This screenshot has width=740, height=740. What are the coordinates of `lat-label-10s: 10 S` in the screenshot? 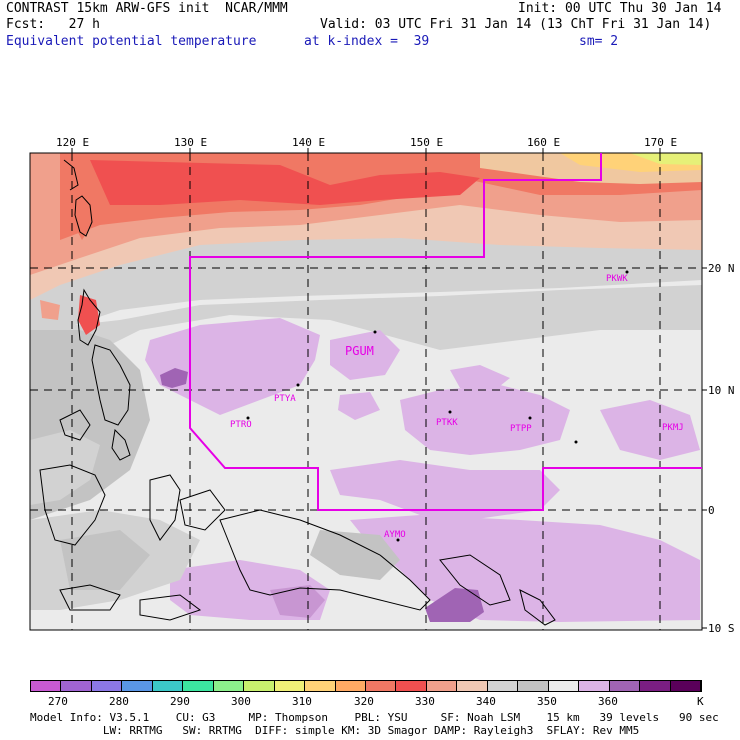 It's located at (721, 628).